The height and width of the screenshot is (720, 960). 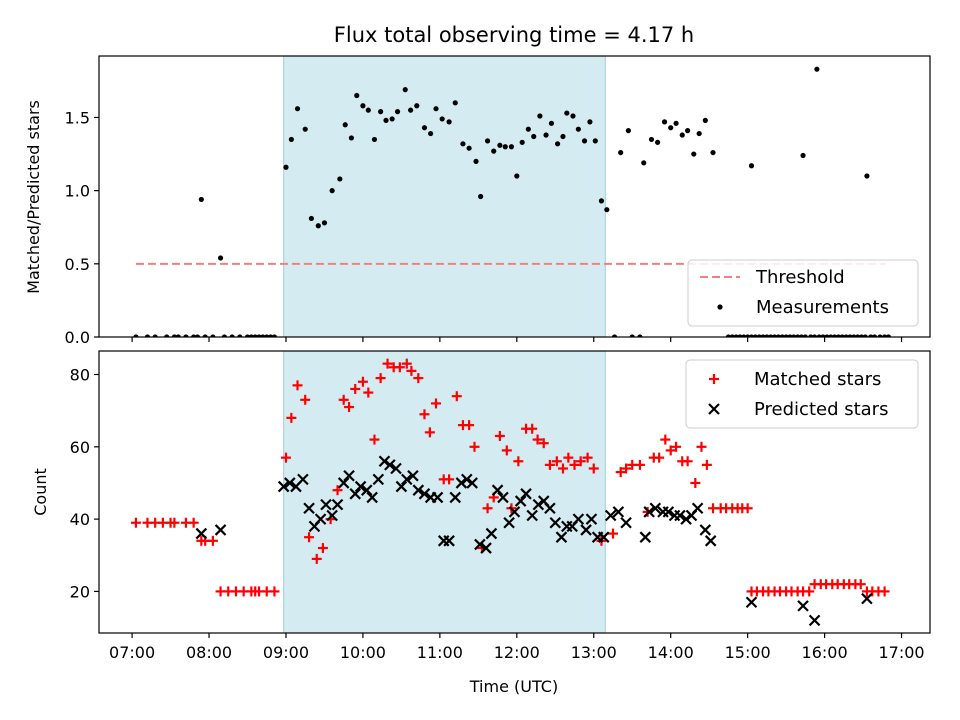 What do you see at coordinates (209, 652) in the screenshot?
I see `x-tick-label: 08:00` at bounding box center [209, 652].